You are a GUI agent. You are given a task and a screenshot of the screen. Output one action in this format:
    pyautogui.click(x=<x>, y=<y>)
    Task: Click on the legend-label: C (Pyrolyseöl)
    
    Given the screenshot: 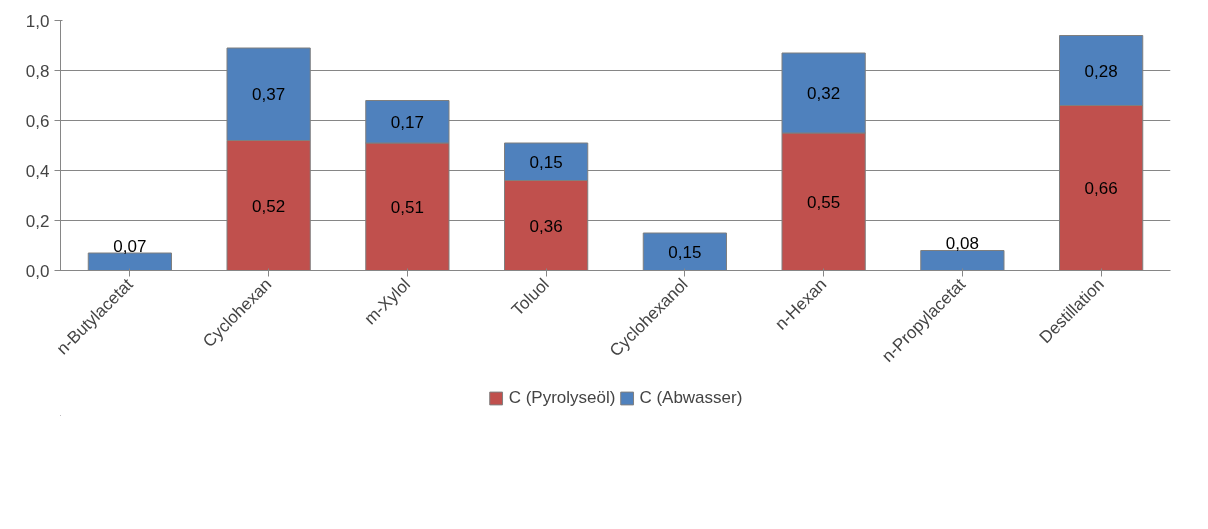 What is the action you would take?
    pyautogui.click(x=562, y=397)
    